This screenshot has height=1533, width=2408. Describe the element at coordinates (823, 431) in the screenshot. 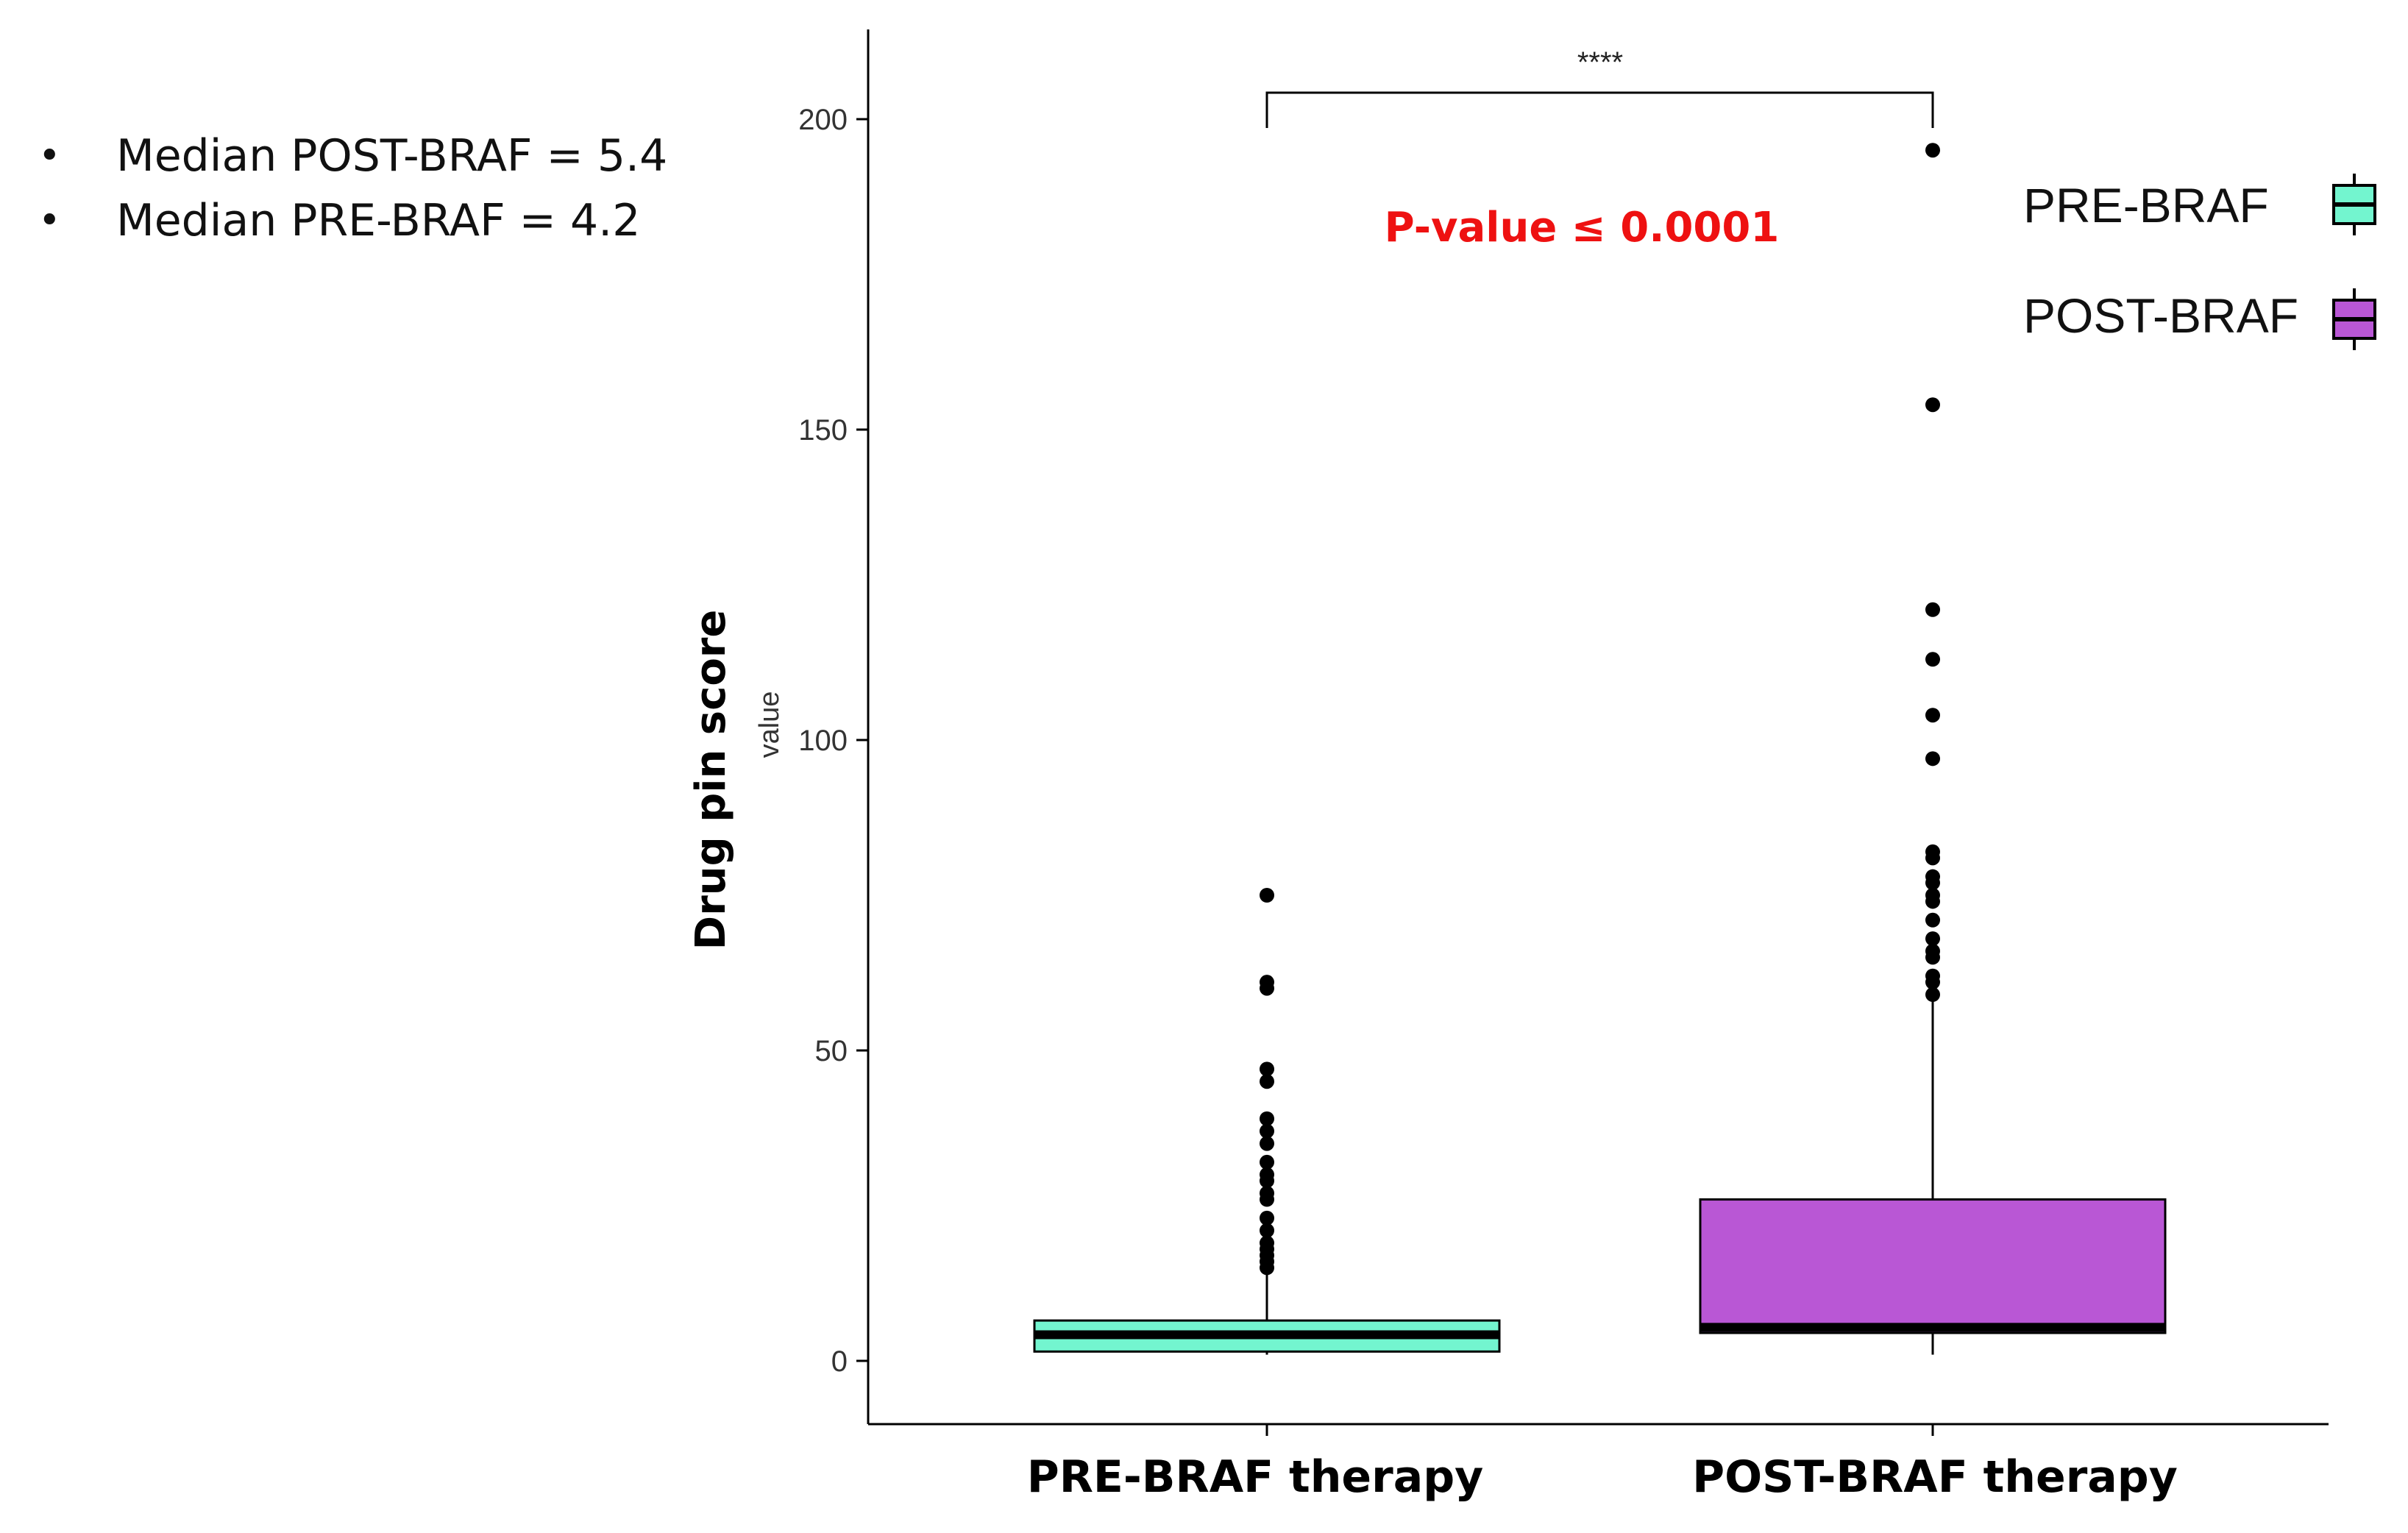

I see `y-tick-label: 150` at that location.